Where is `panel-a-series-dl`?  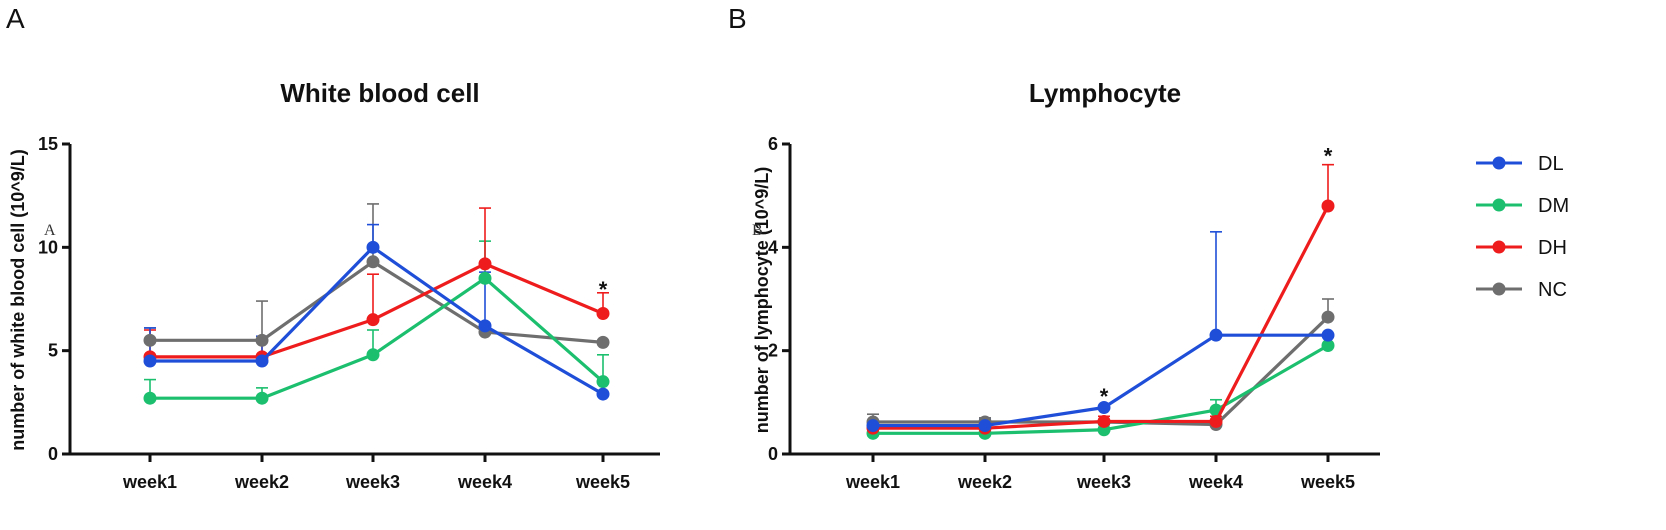 panel-a-series-dl is located at coordinates (376, 320).